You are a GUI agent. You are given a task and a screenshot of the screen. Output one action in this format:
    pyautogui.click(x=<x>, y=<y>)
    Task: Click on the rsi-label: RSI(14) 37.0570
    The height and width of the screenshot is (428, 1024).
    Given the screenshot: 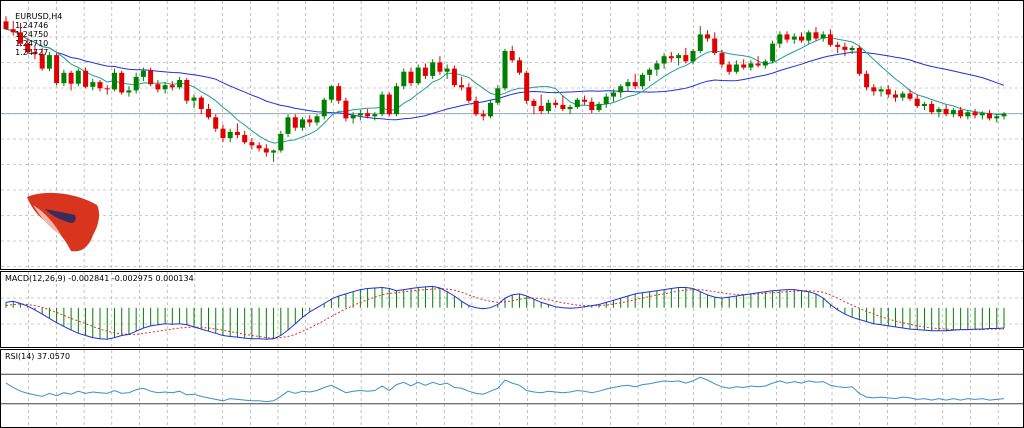 What is the action you would take?
    pyautogui.click(x=38, y=356)
    